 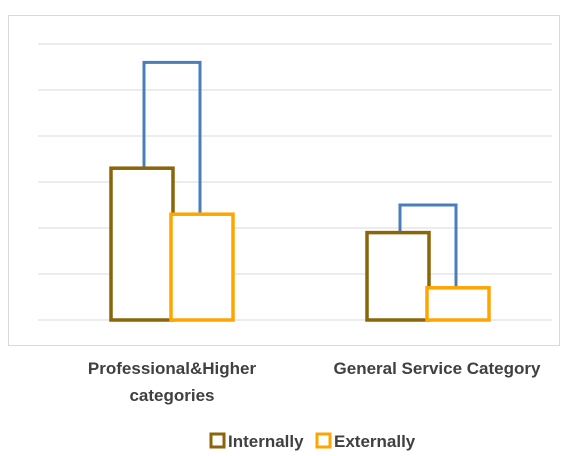 I want to click on legend: Internally Externally, so click(x=312, y=441).